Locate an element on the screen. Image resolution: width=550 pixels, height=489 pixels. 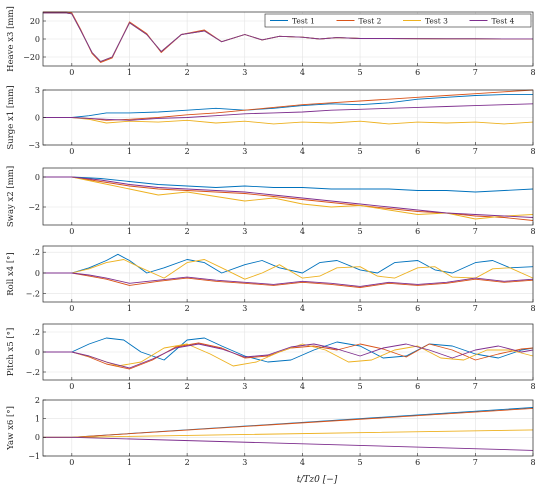
legend-box is located at coordinates (398, 20).